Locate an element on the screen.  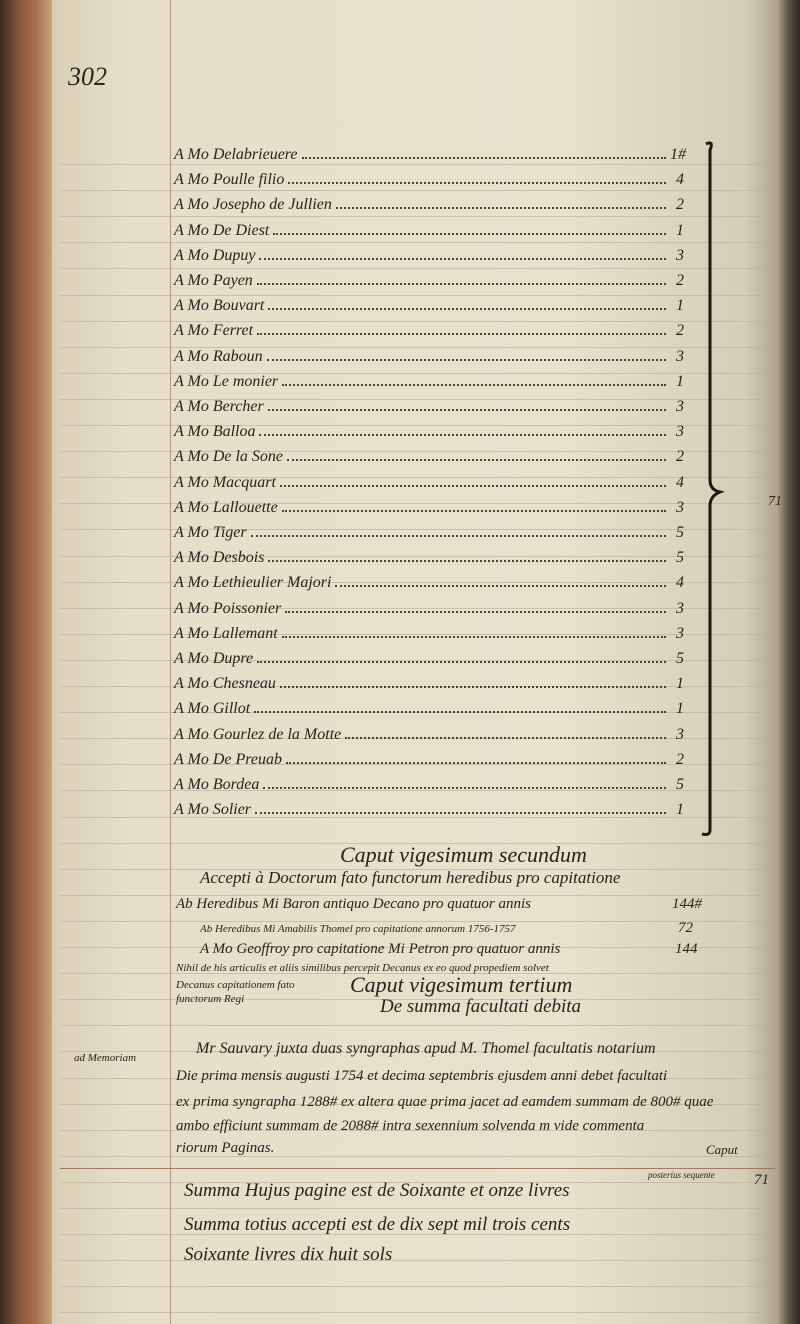
payer-name: A Mo Macquart is located at coordinates (225, 482).